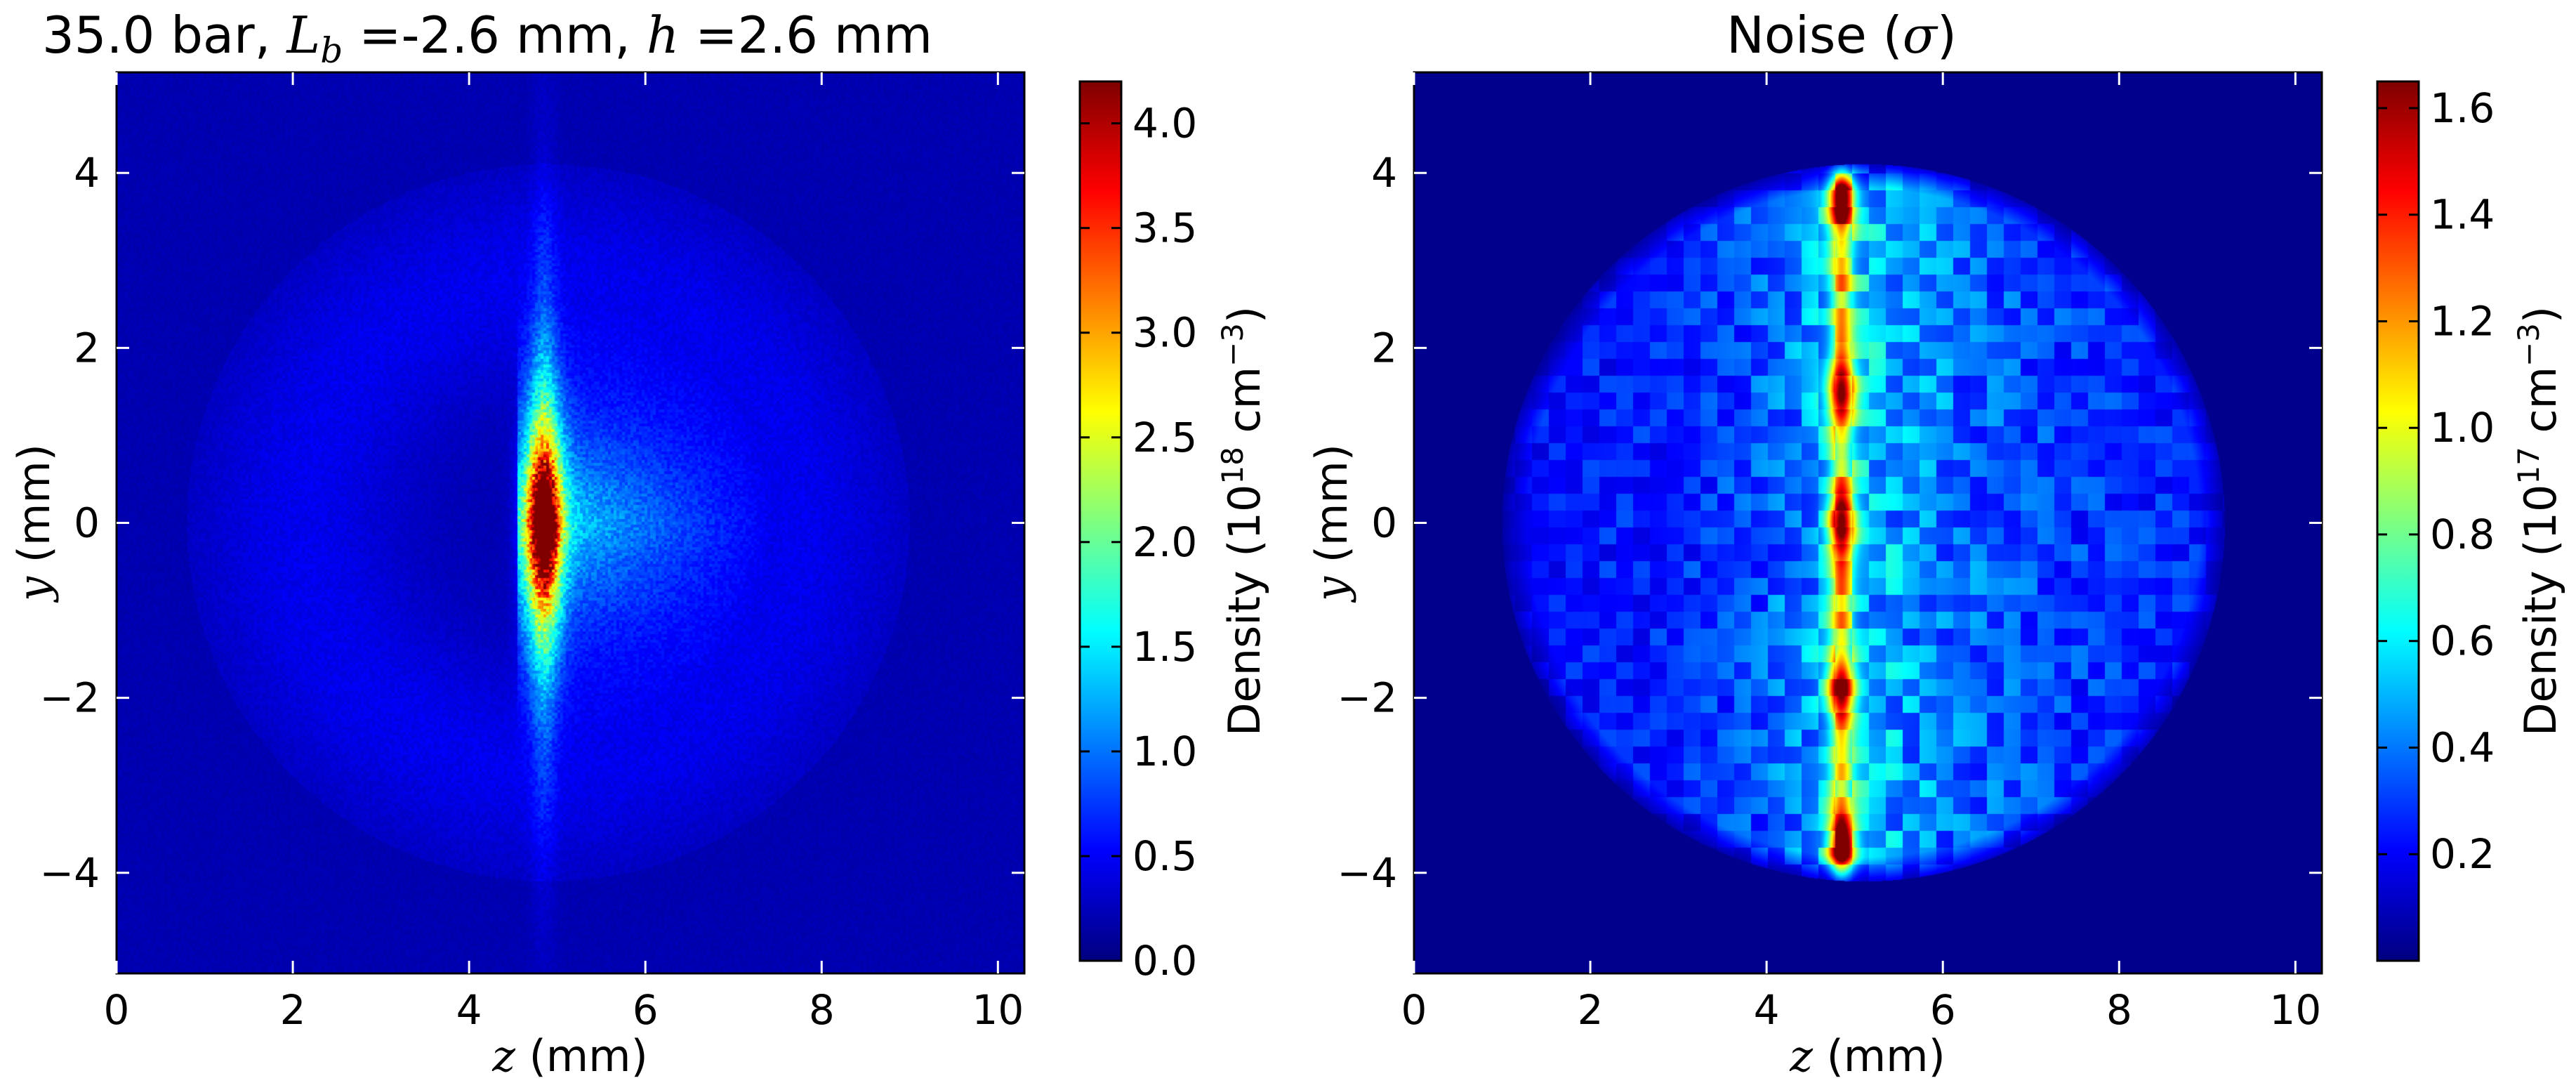 This screenshot has width=2576, height=1090. Describe the element at coordinates (1384, 523) in the screenshot. I see `noise-ytick-label: 0` at that location.